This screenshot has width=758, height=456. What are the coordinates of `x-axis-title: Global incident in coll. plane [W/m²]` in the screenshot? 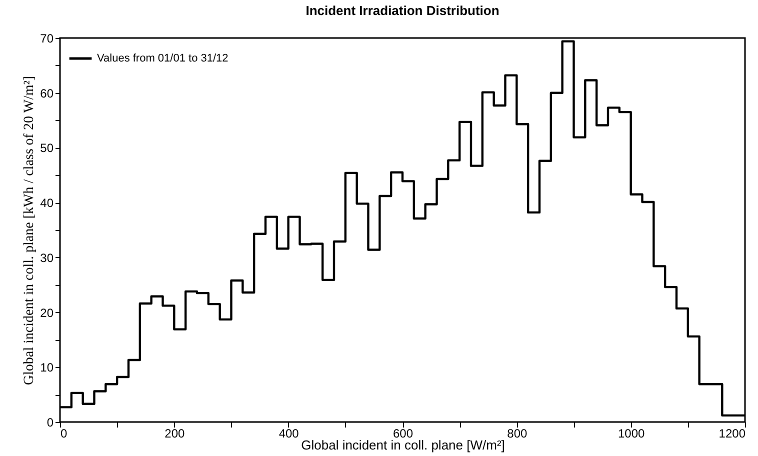 It's located at (403, 445).